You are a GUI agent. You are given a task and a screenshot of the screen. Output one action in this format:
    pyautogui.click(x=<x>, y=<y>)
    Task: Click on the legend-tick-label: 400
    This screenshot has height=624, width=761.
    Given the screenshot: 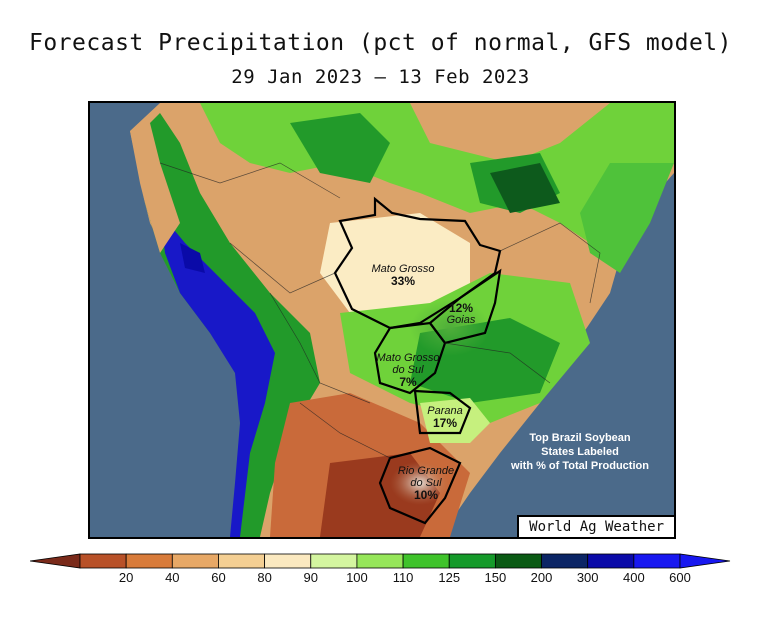 What is the action you would take?
    pyautogui.click(x=633, y=577)
    